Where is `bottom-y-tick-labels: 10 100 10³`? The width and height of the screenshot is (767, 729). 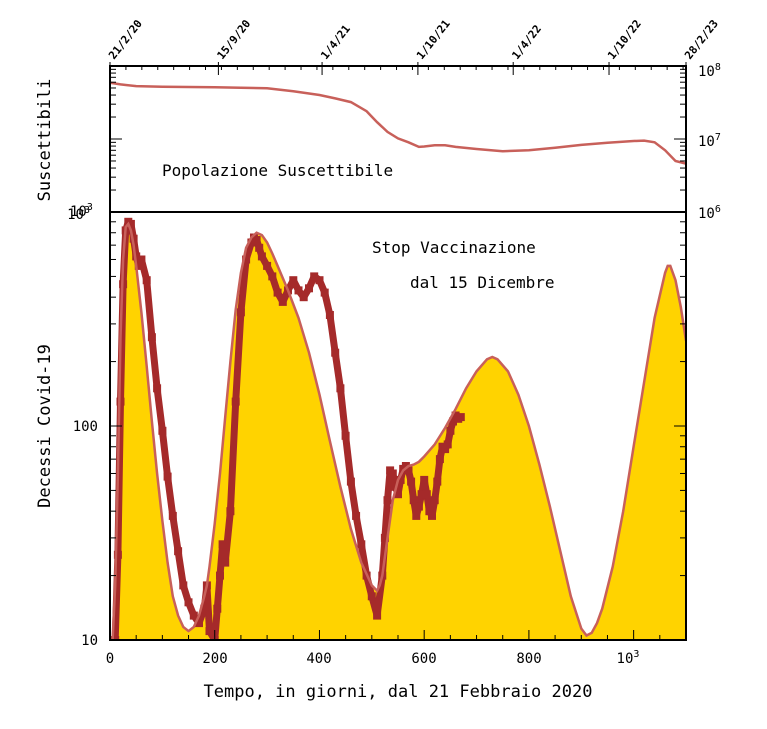
bottom-y-tick-labels: 10 100 10³ is located at coordinates (82, 427).